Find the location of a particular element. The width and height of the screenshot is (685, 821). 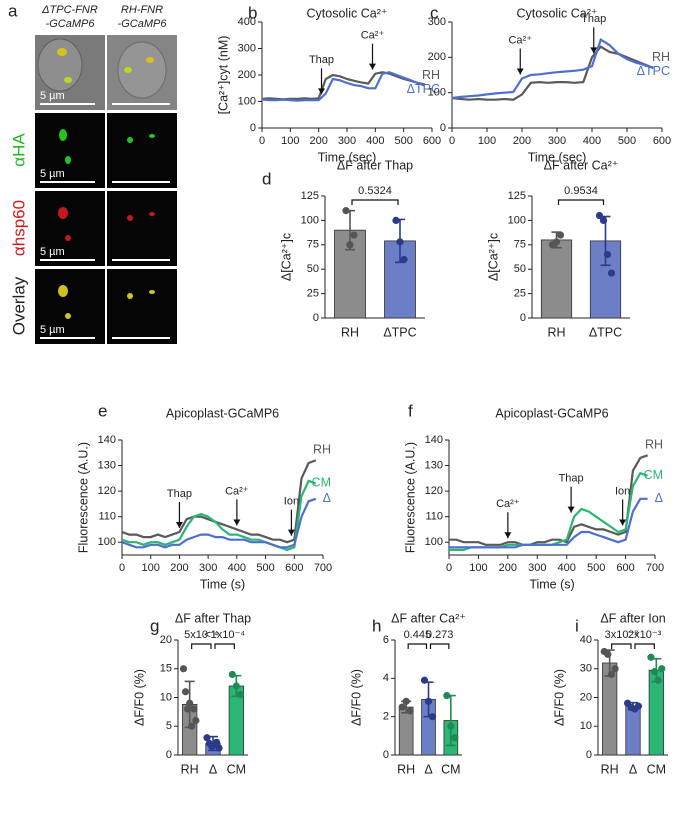

panel-letter: h is located at coordinates (376, 625).